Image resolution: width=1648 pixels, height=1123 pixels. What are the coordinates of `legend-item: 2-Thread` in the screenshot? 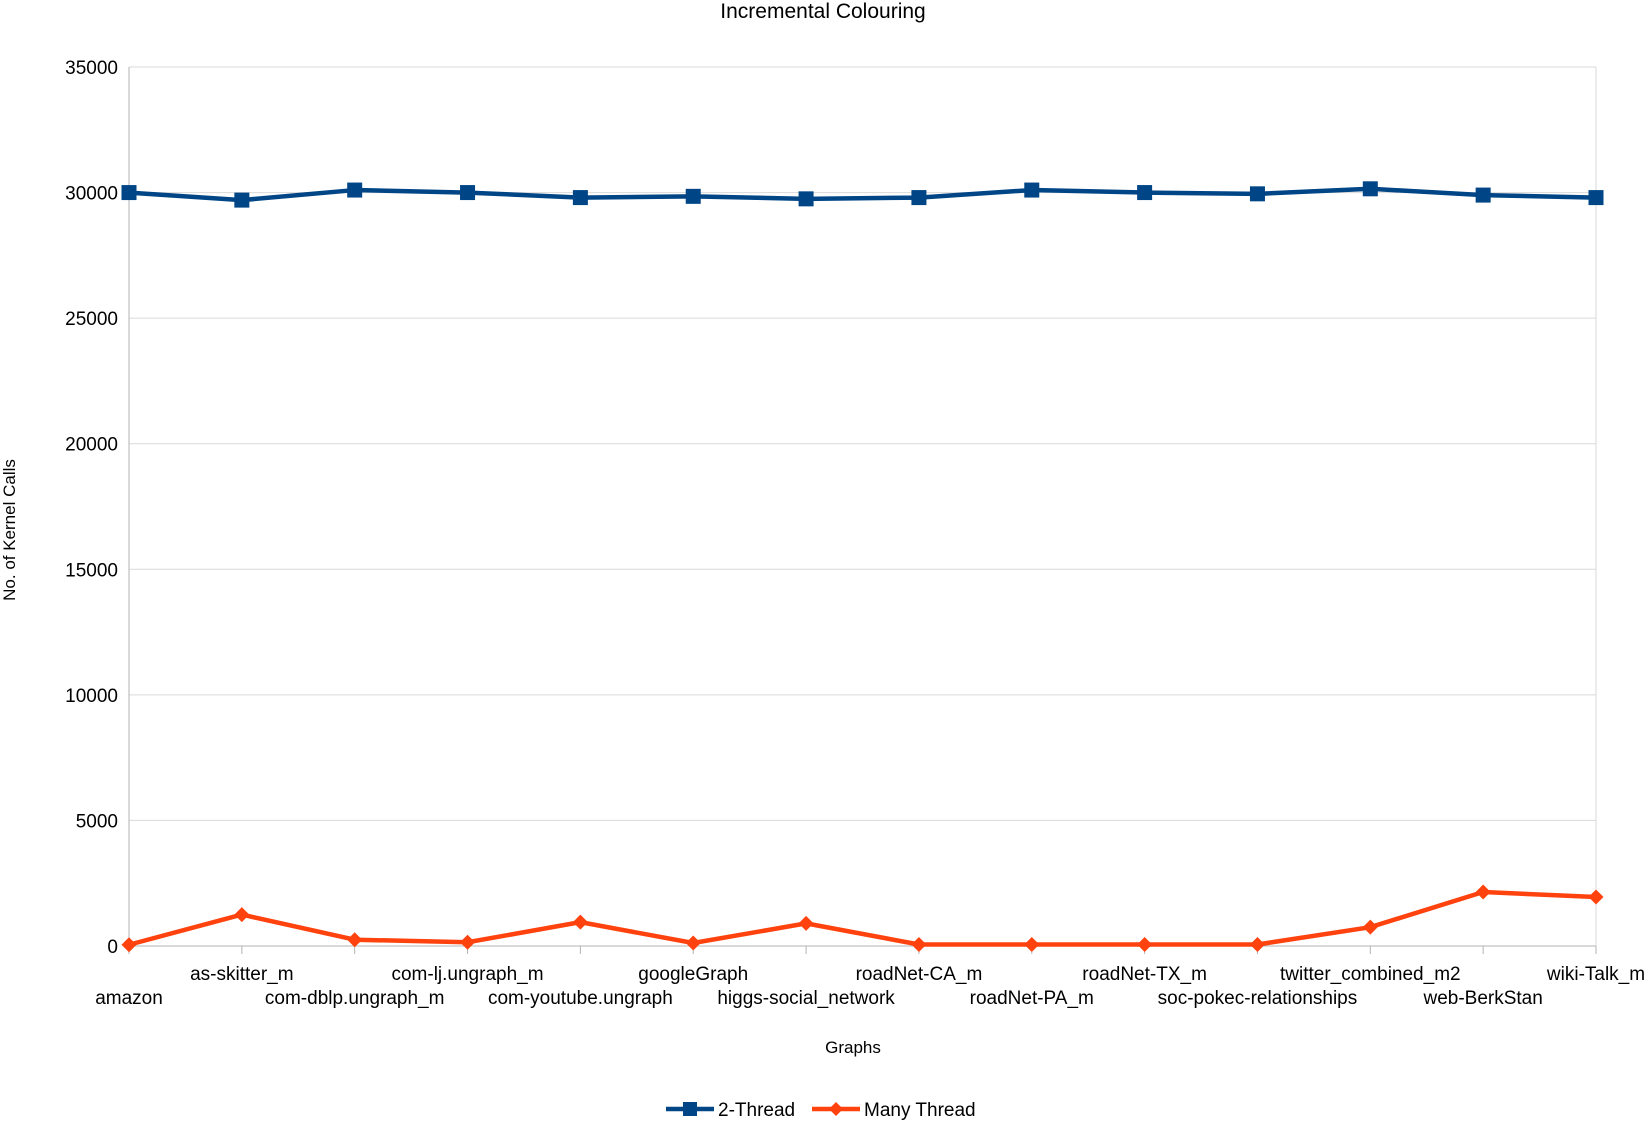 It's located at (730, 1110).